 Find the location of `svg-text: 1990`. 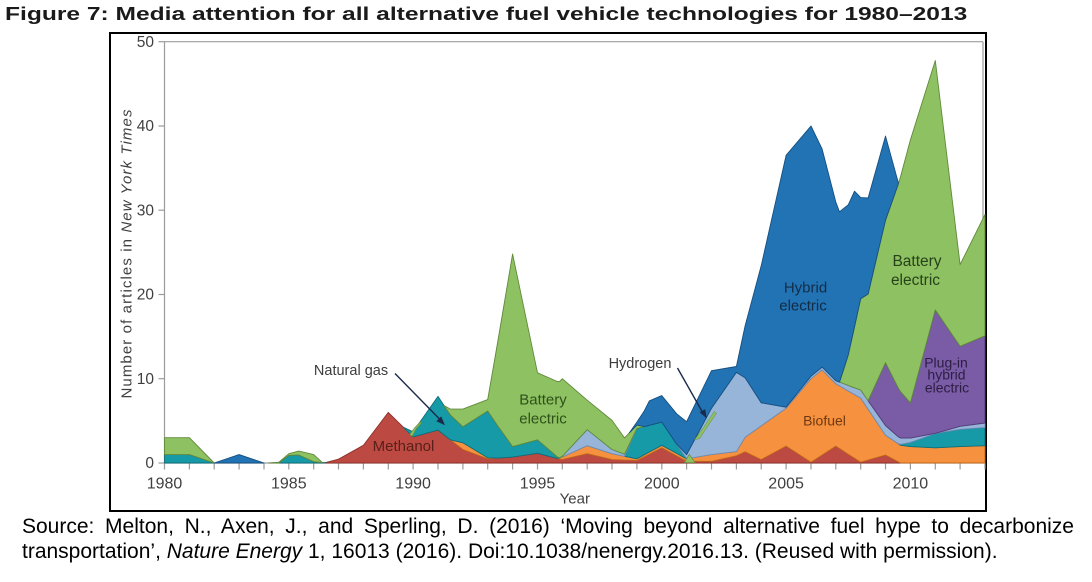

svg-text: 1990 is located at coordinates (413, 484).